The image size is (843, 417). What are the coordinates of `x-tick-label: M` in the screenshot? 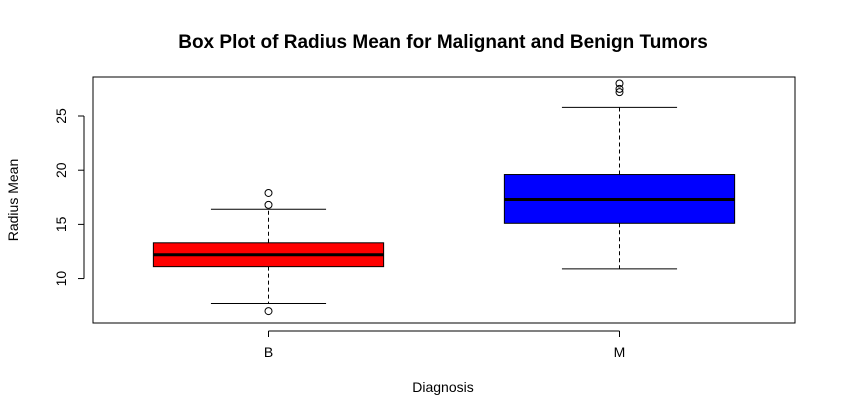 It's located at (620, 352).